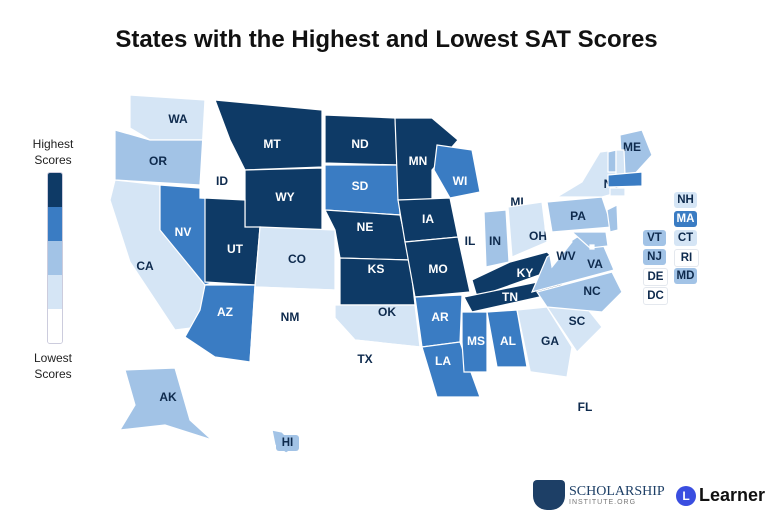  I want to click on logo-subtext: INSTITUTE.ORG, so click(603, 502).